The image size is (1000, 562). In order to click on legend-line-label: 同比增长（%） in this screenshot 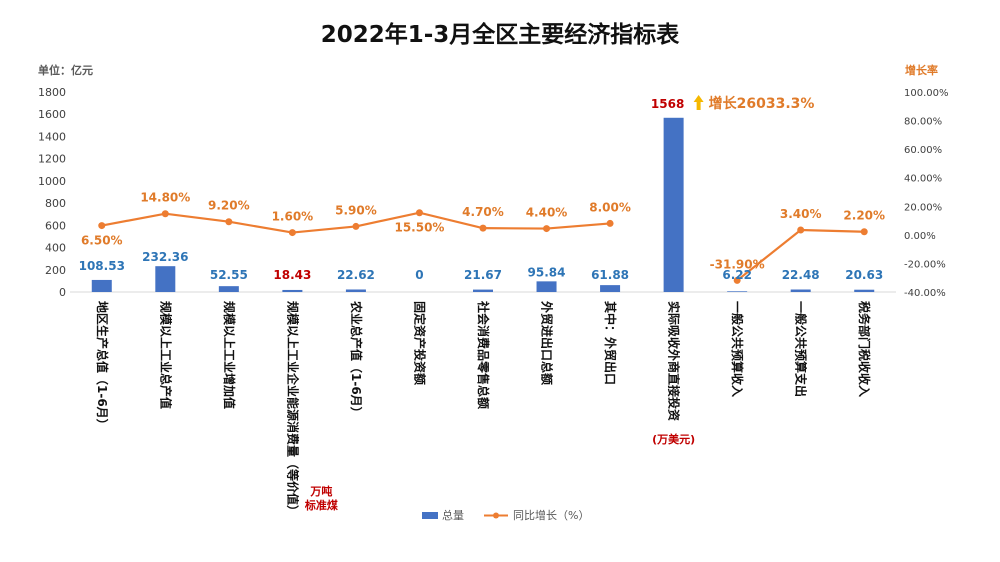, I will do `click(551, 515)`.